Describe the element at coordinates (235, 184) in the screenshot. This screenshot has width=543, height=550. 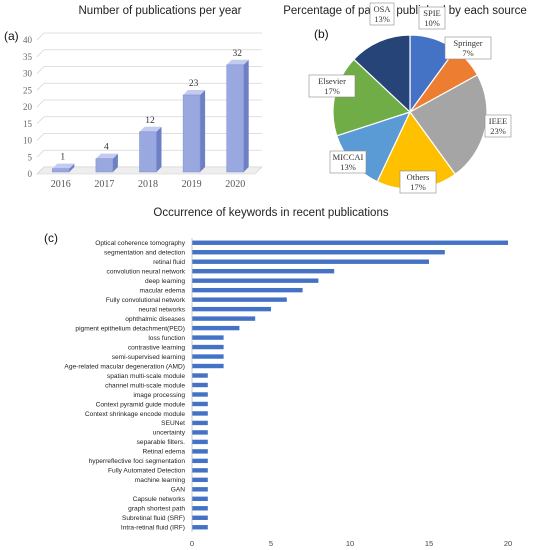
I see `a-xtick-label: 2020` at that location.